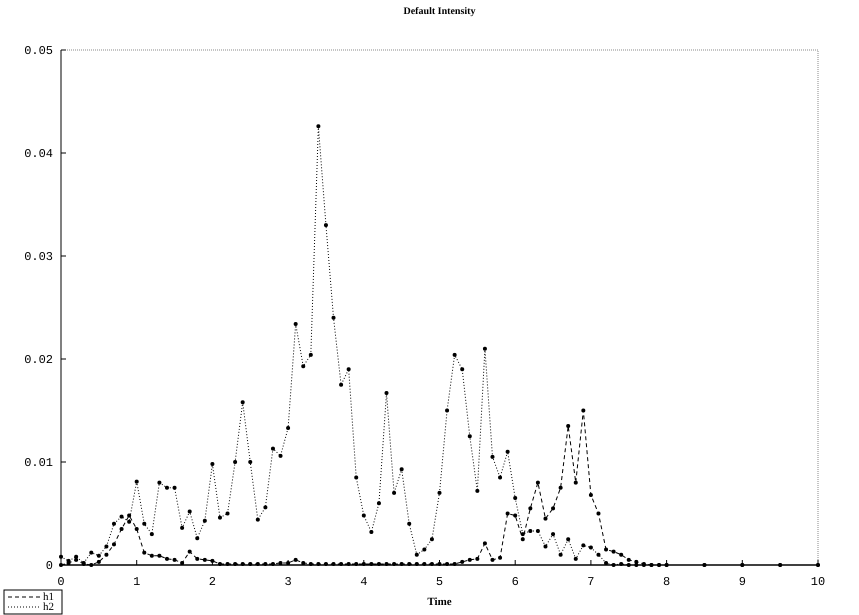  Describe the element at coordinates (61, 582) in the screenshot. I see `x-tick-label: 0` at that location.